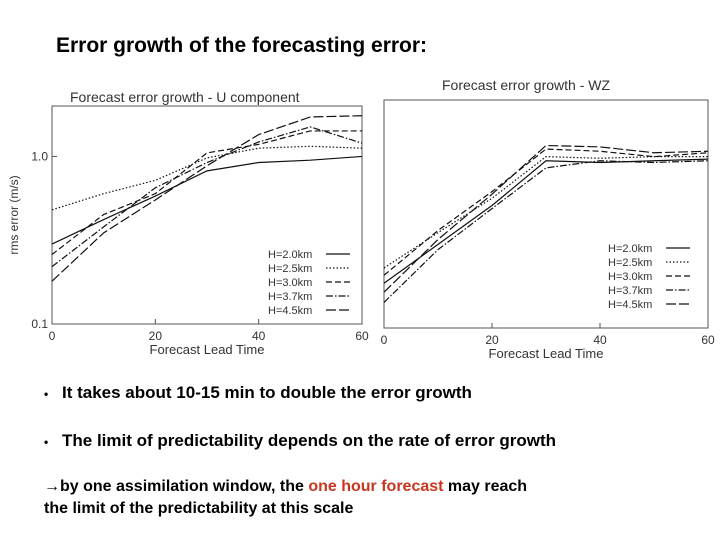  What do you see at coordinates (185, 97) in the screenshot?
I see `chart-title: Forecast error growth - U component` at bounding box center [185, 97].